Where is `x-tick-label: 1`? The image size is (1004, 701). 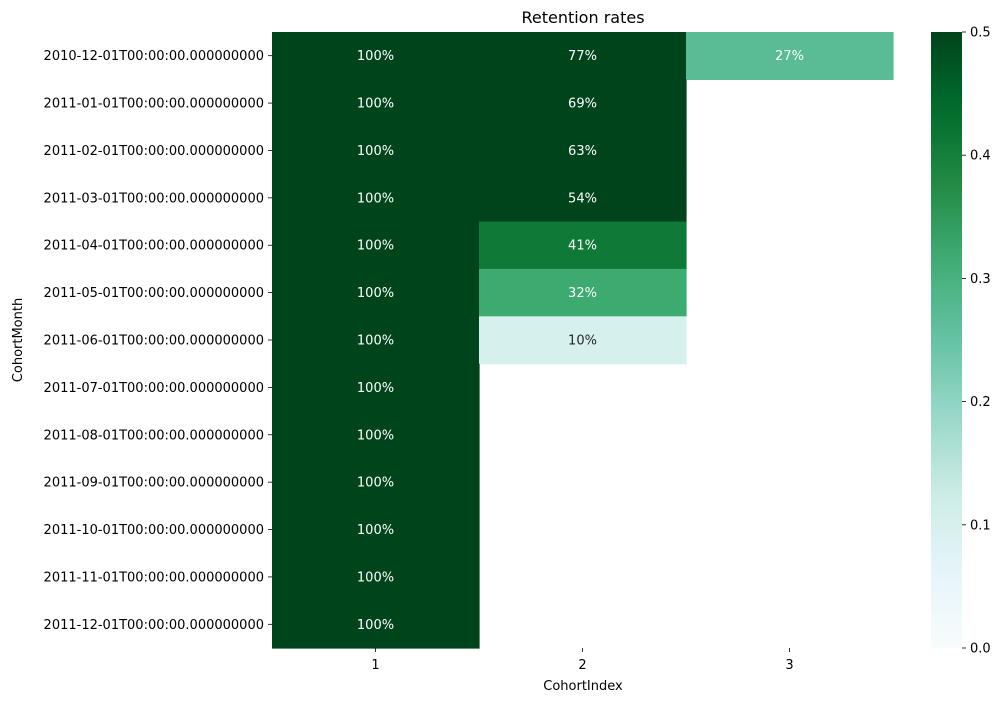
x-tick-label: 1 is located at coordinates (375, 665).